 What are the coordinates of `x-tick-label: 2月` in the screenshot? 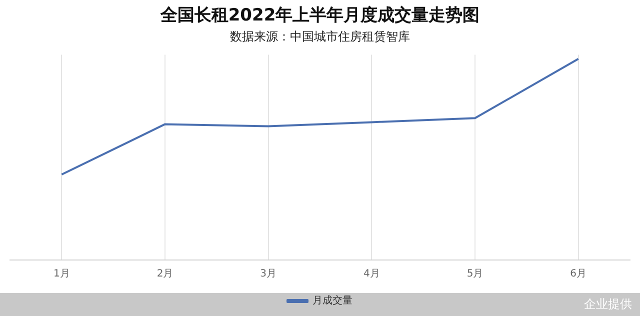 It's located at (165, 274).